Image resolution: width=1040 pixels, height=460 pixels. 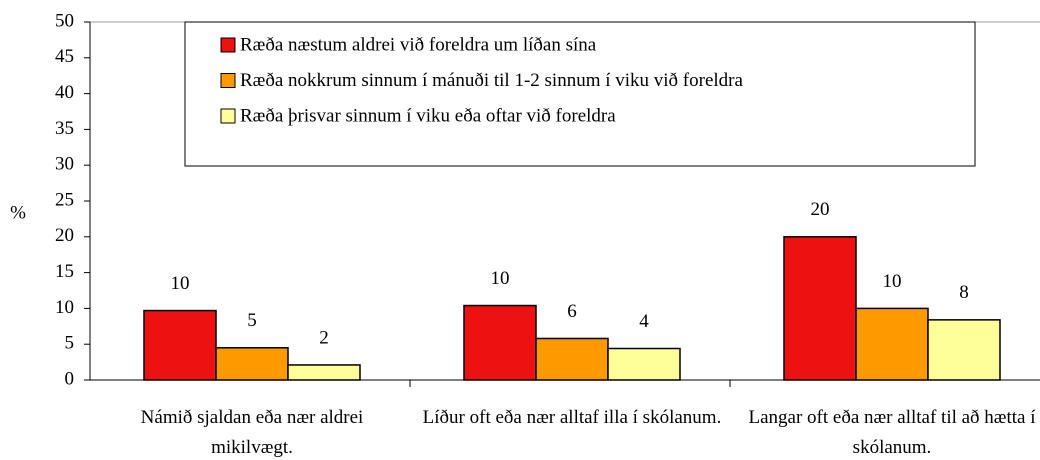 What do you see at coordinates (18, 212) in the screenshot?
I see `y-axis-label: %` at bounding box center [18, 212].